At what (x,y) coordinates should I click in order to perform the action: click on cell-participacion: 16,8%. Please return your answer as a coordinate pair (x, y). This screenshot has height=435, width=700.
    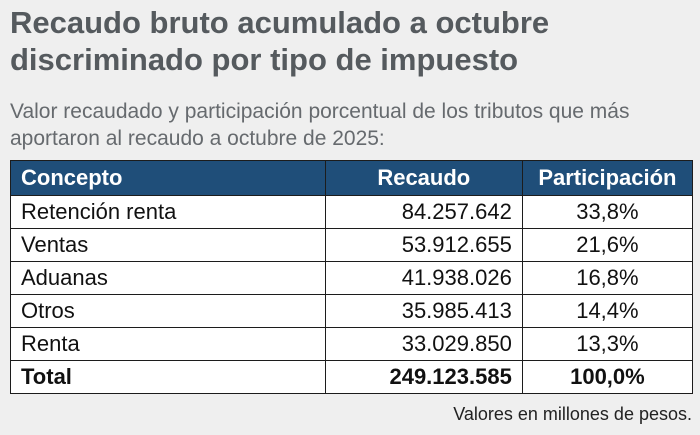
    Looking at the image, I should click on (607, 278).